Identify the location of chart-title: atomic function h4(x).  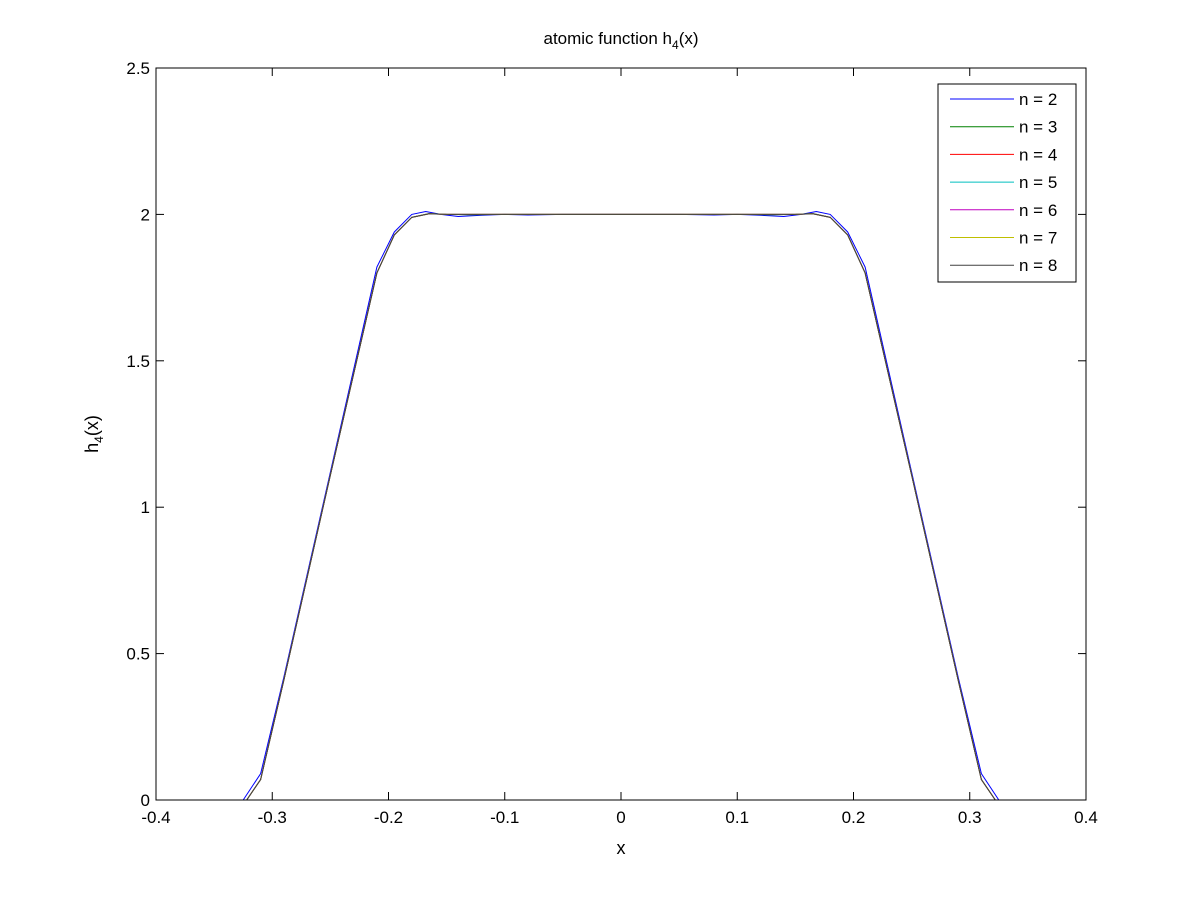
(620, 40).